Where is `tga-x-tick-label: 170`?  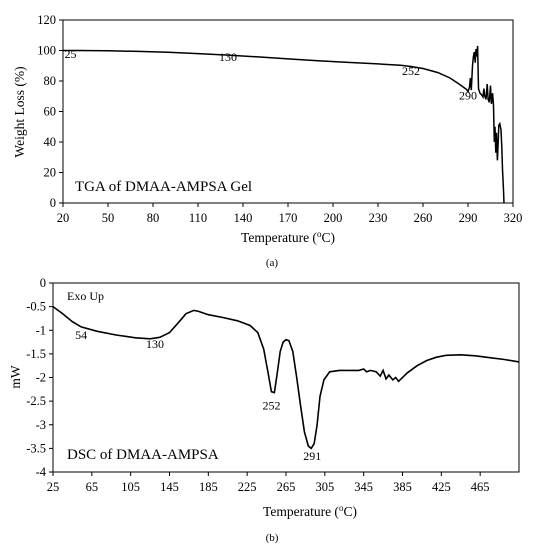 tga-x-tick-label: 170 is located at coordinates (288, 218).